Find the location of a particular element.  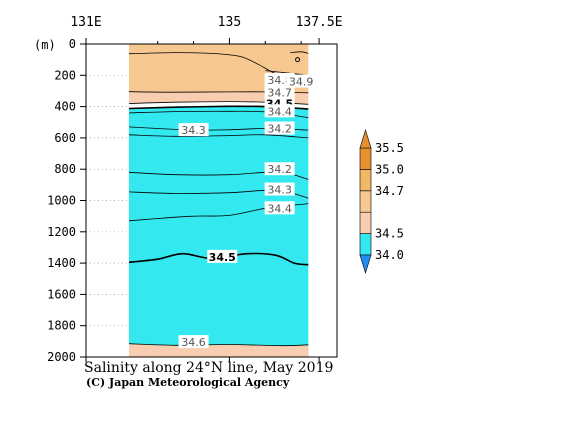

colorbar-label-35.5: 35.5 is located at coordinates (389, 148).